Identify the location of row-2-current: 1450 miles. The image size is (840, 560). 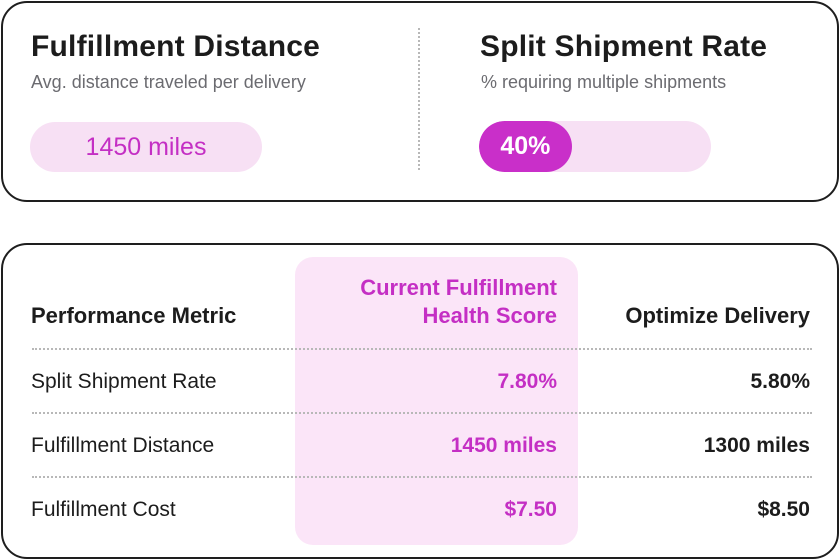
(503, 445).